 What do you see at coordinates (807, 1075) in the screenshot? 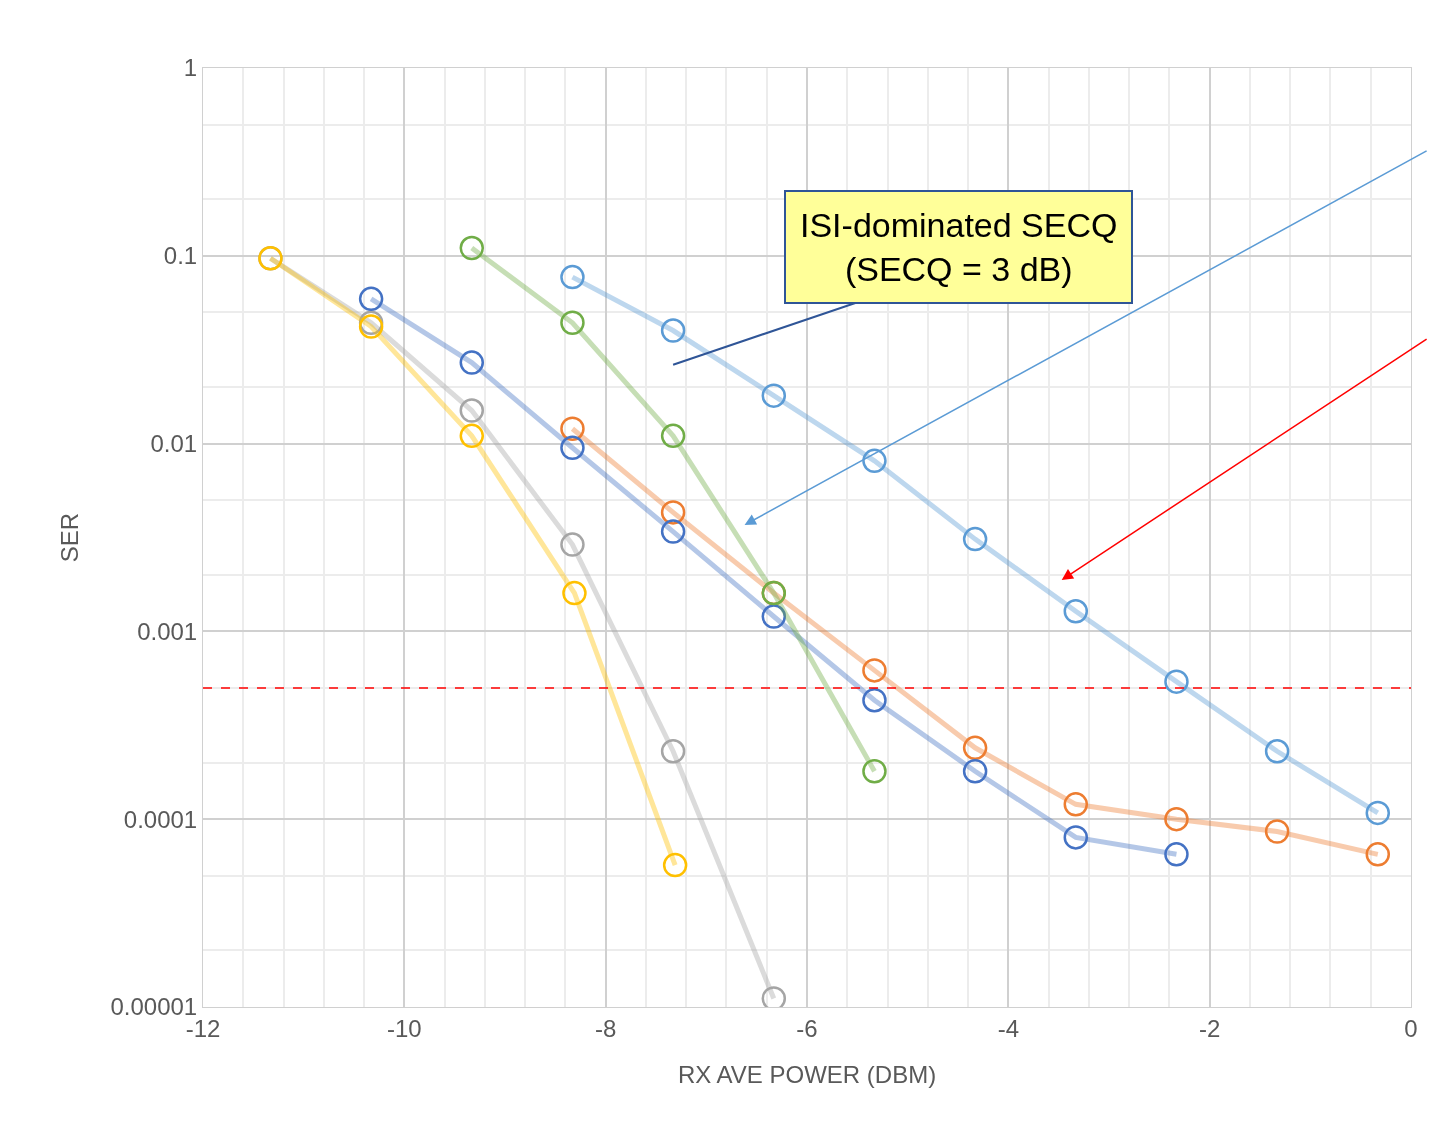
I see `x-axis-title: RX AVE POWER (DBM)` at bounding box center [807, 1075].